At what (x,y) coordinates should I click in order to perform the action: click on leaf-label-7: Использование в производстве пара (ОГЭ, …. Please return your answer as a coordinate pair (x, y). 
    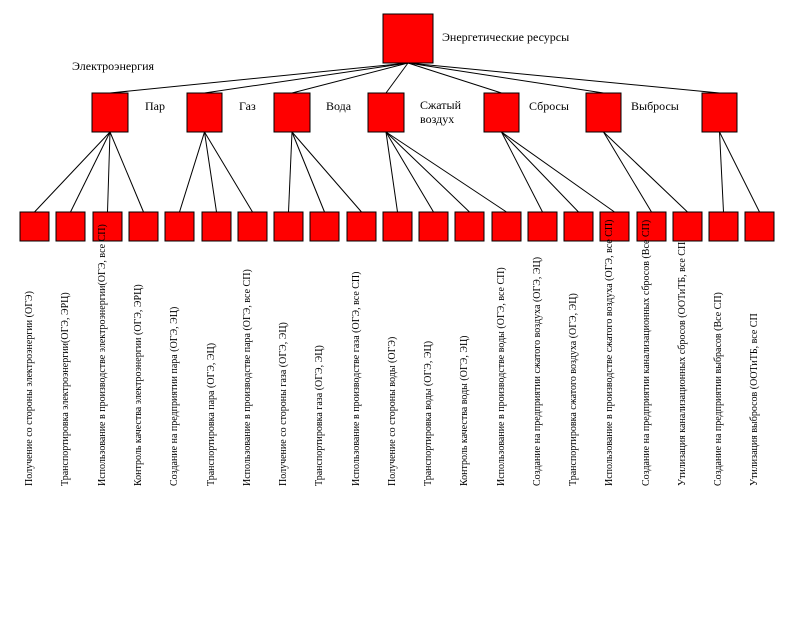
    Looking at the image, I should click on (247, 377).